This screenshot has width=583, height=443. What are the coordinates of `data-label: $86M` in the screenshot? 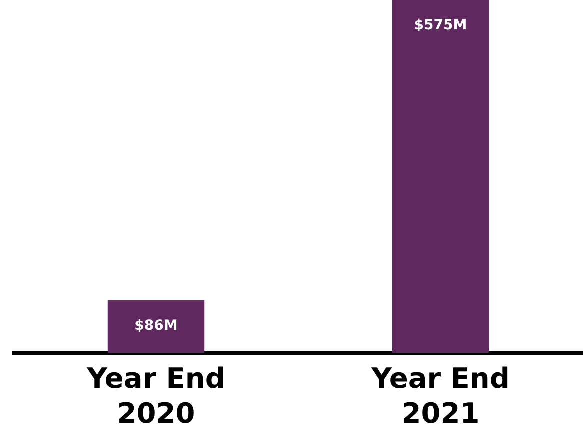 It's located at (156, 326).